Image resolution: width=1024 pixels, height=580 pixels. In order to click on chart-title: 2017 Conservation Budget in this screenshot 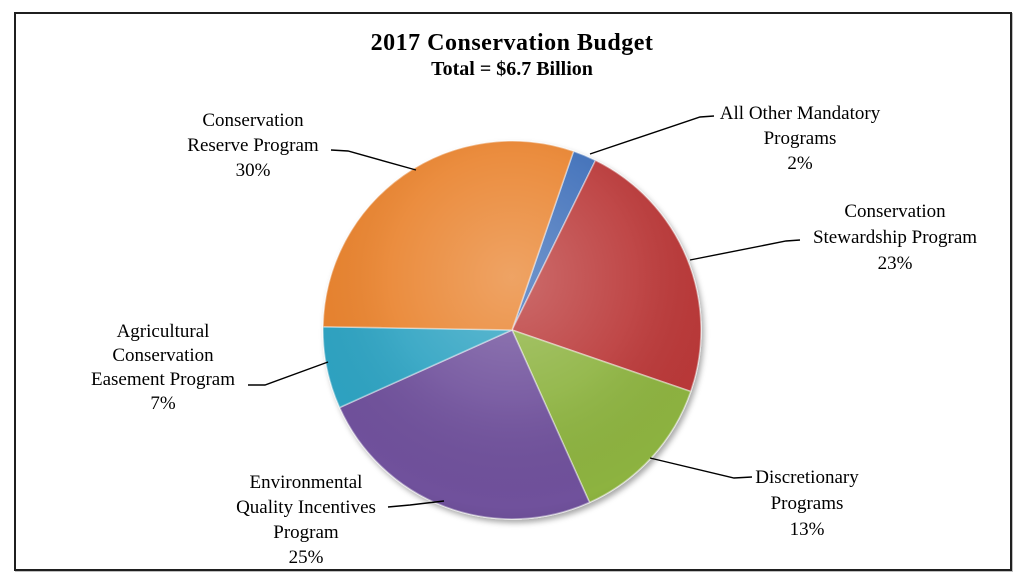, I will do `click(512, 43)`.